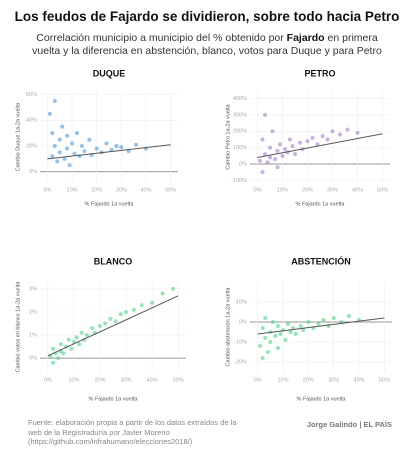  I want to click on y-tick-label: 40%, so click(31, 121).